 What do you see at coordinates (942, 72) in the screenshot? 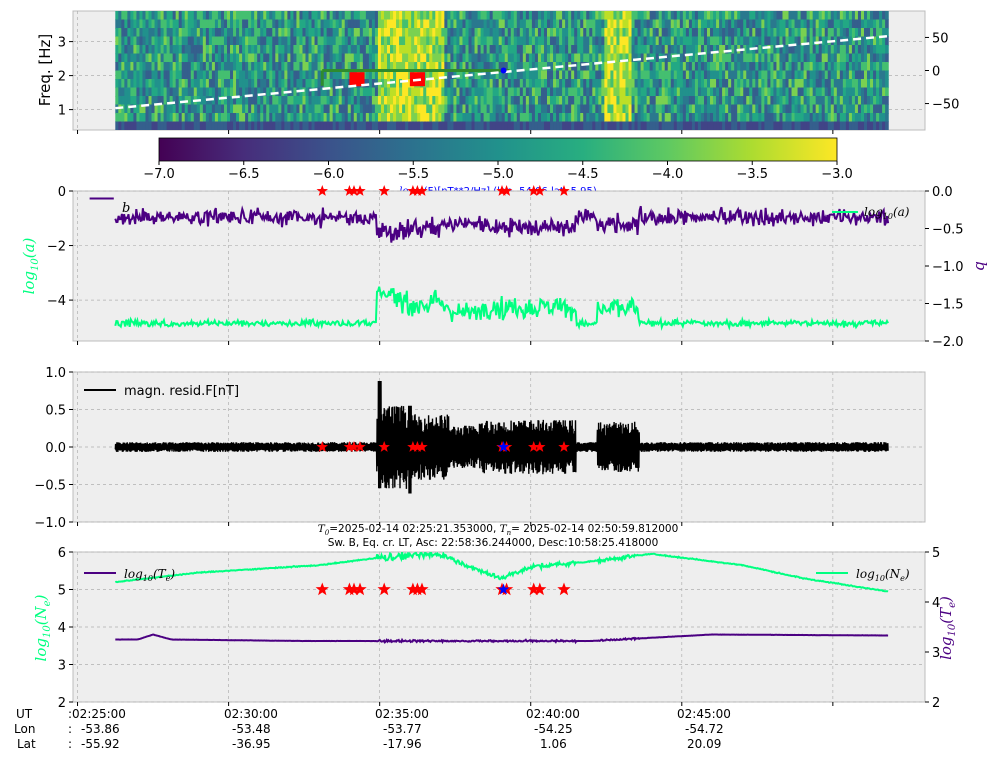
I see `spectrogram-right-ticks: 500−50` at bounding box center [942, 72].